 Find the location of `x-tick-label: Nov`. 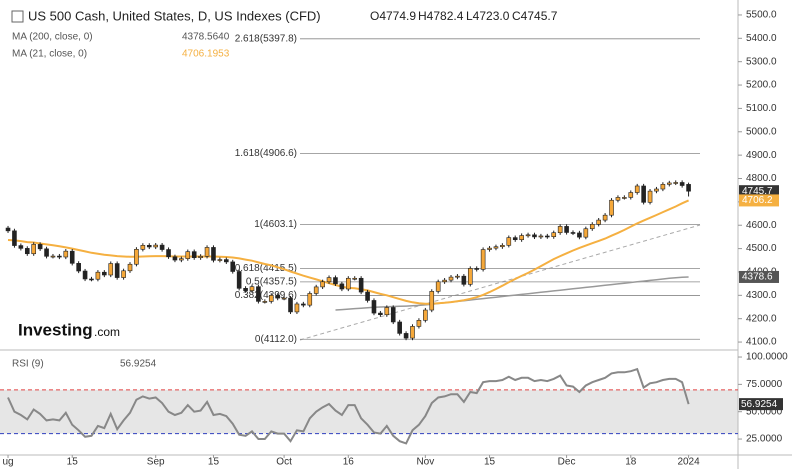

x-tick-label: Nov is located at coordinates (425, 462).